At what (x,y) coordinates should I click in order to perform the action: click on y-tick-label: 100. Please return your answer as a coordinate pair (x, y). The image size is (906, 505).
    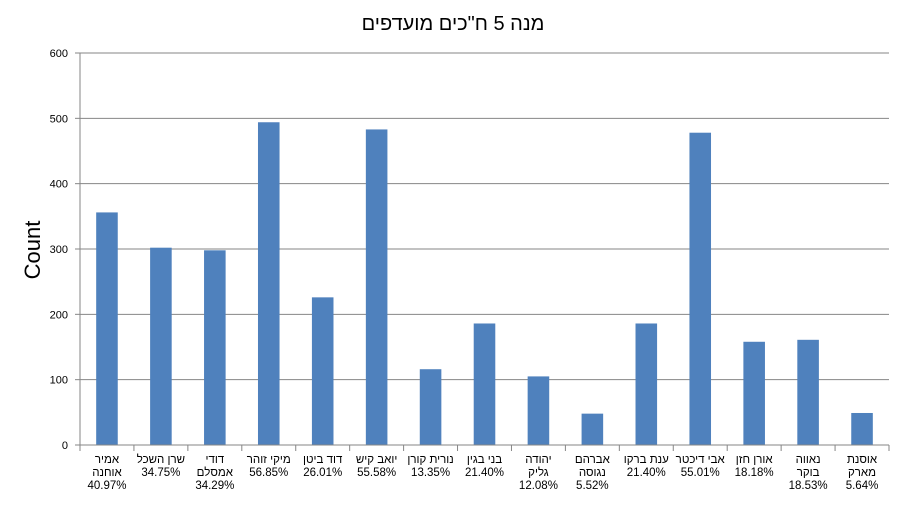
    Looking at the image, I should click on (59, 381).